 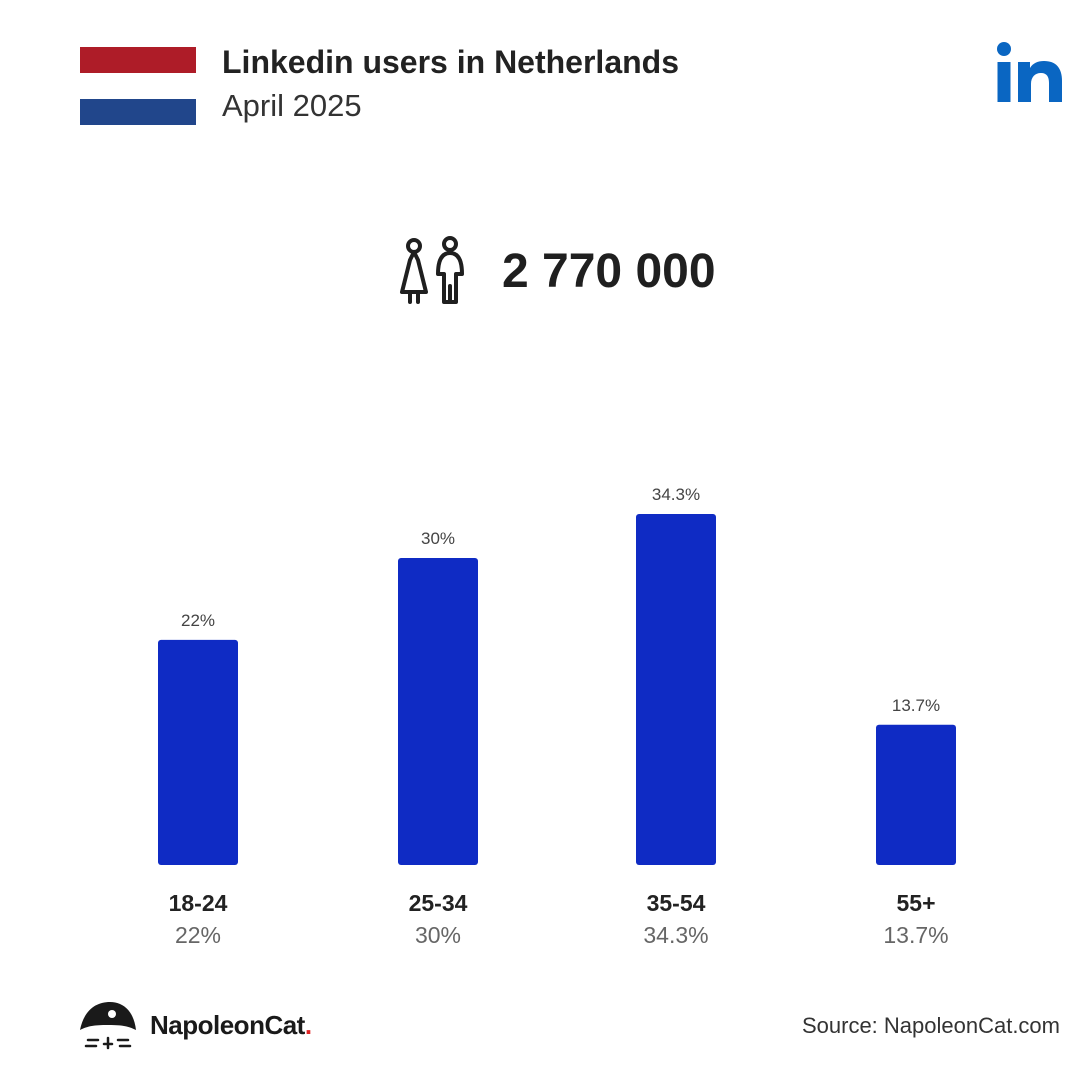 What do you see at coordinates (915, 935) in the screenshot?
I see `category-percent-label: 13.7%` at bounding box center [915, 935].